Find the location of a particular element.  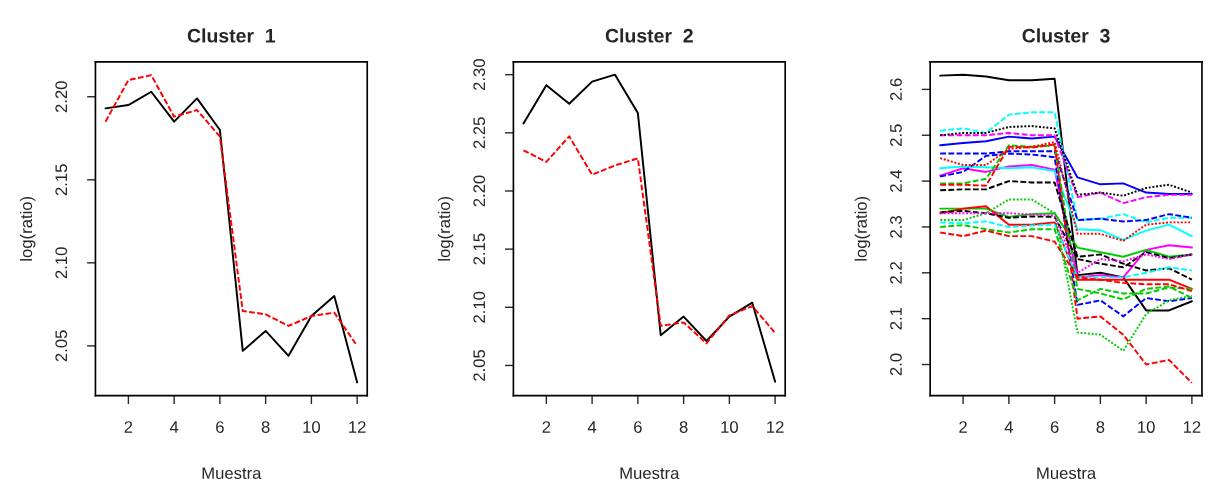

y-tick-label: 2.30 is located at coordinates (479, 75).